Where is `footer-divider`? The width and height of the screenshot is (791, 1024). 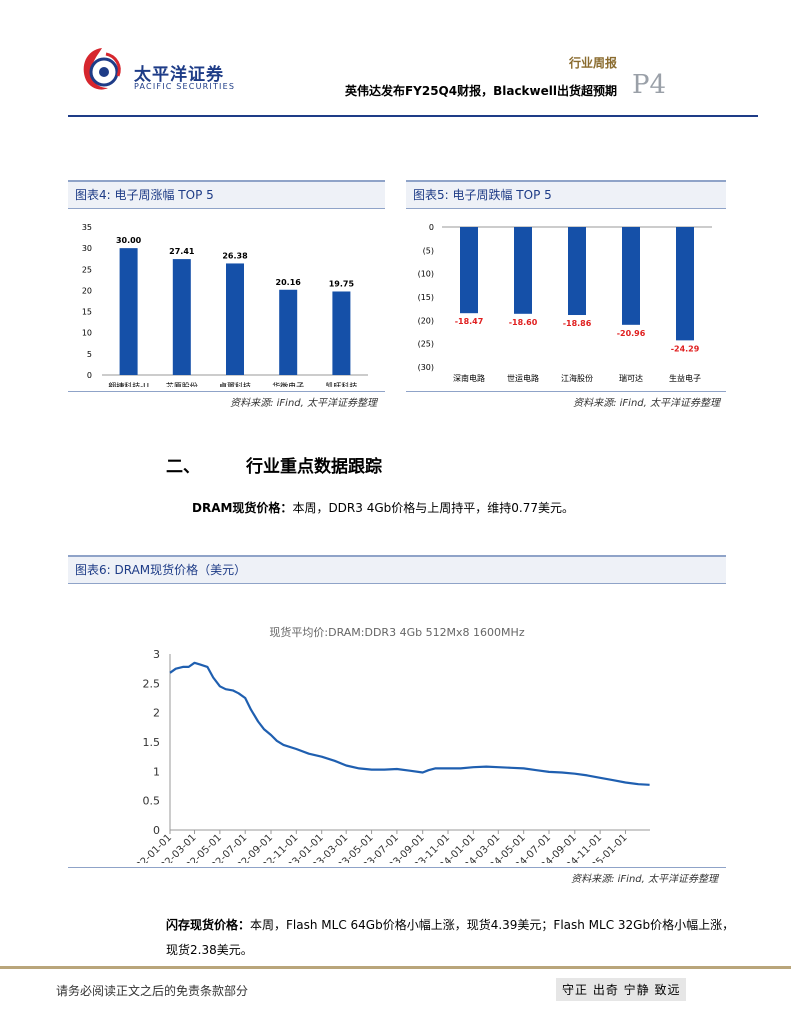
footer-divider is located at coordinates (395, 967).